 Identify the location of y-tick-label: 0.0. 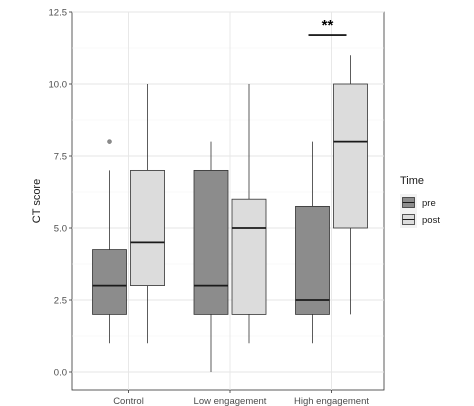
(60, 373).